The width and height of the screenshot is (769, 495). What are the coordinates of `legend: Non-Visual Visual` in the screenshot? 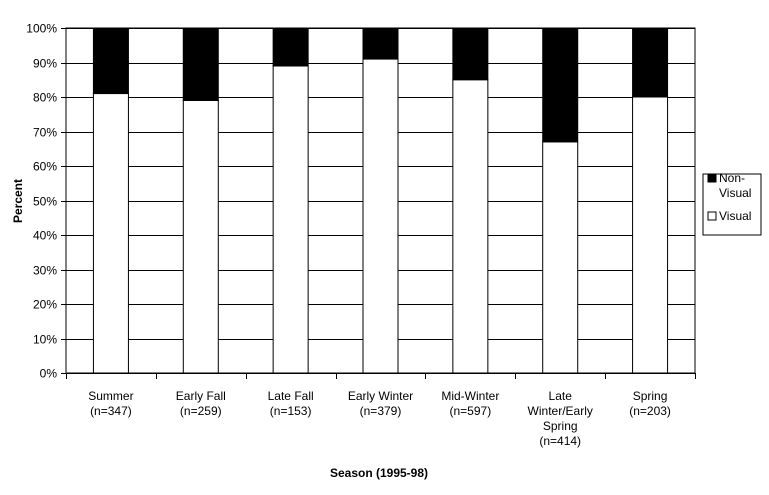 It's located at (732, 203).